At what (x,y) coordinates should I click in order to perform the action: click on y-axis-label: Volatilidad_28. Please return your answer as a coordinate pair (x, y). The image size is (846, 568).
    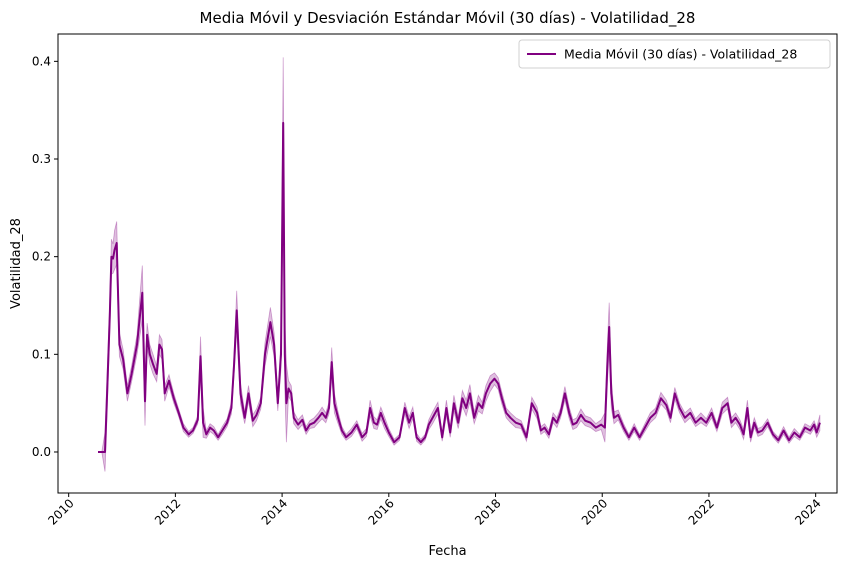
    Looking at the image, I should click on (16, 263).